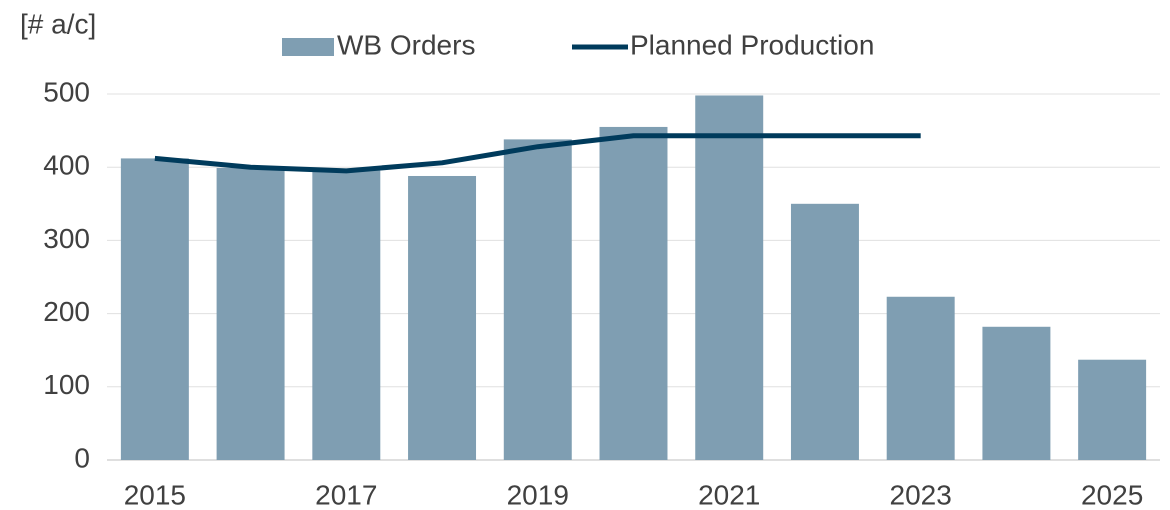  I want to click on legend-swatch, so click(308, 47).